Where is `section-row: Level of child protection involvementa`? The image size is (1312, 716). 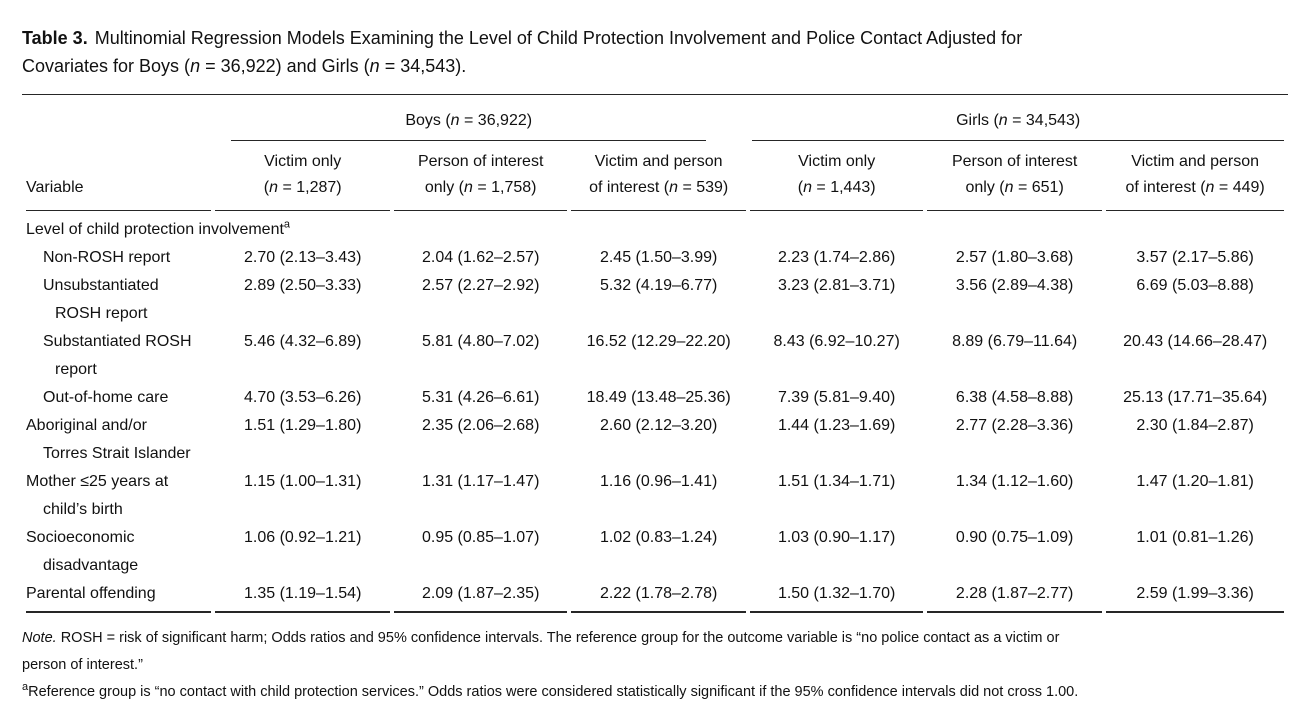
section-row: Level of child protection involvementa is located at coordinates (655, 227).